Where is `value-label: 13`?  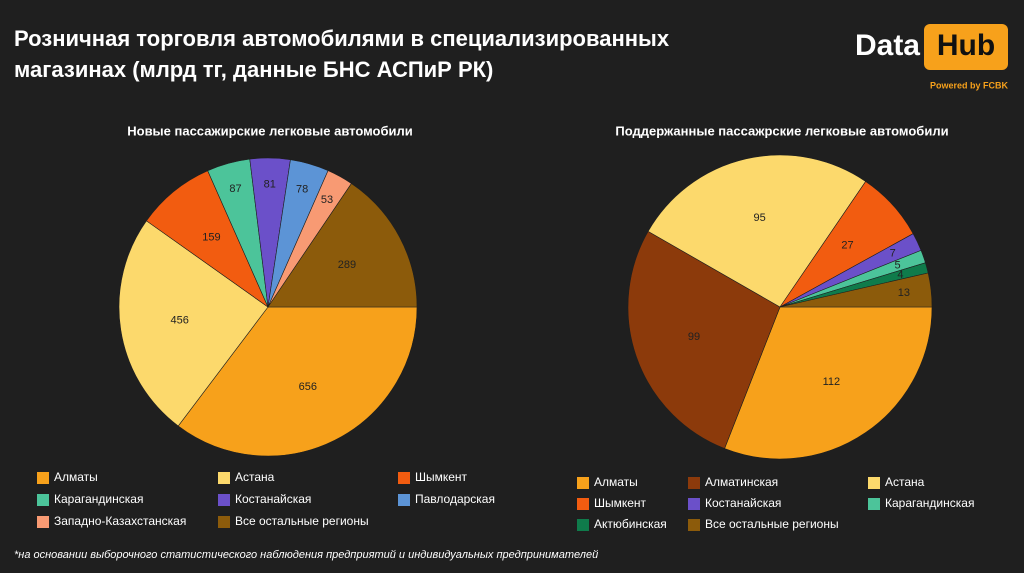
value-label: 13 is located at coordinates (904, 293).